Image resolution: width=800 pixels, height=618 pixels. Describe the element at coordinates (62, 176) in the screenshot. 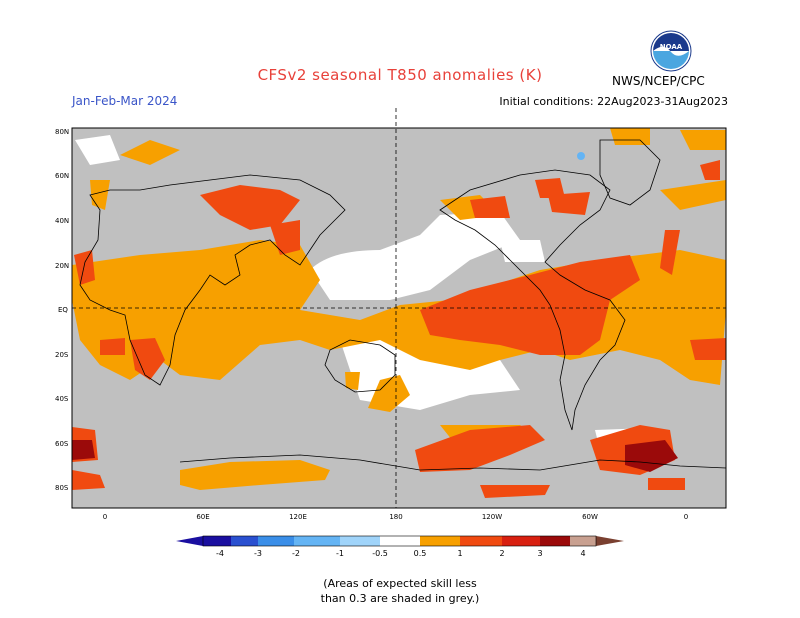

I see `lat-label: 60N` at that location.